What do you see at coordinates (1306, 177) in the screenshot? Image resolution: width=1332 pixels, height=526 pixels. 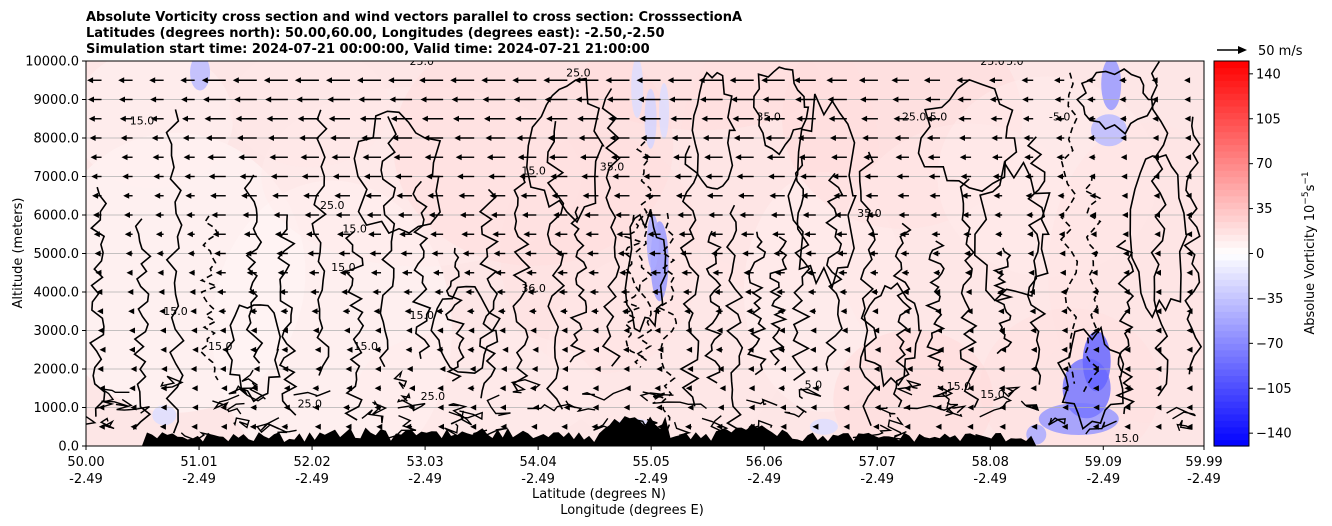 I see `colorbar-label-unit-exp: −1` at bounding box center [1306, 177].